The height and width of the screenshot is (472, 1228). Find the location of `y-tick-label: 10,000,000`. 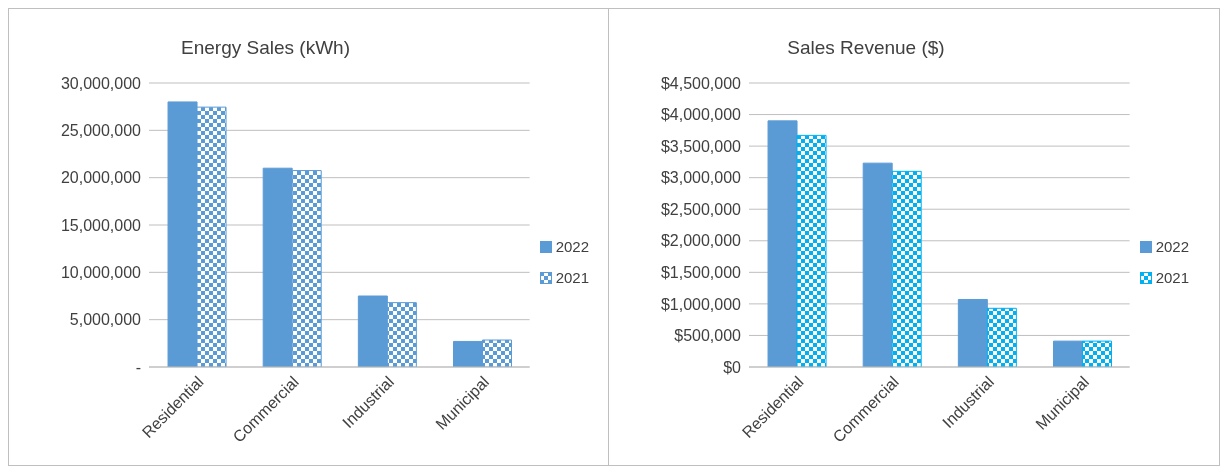

y-tick-label: 10,000,000 is located at coordinates (101, 273).